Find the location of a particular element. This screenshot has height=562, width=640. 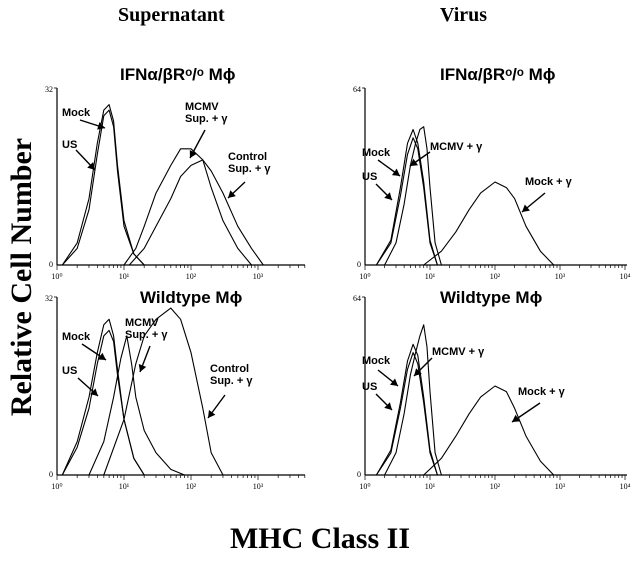

panel4-annotation: MCMV + γ is located at coordinates (458, 352).